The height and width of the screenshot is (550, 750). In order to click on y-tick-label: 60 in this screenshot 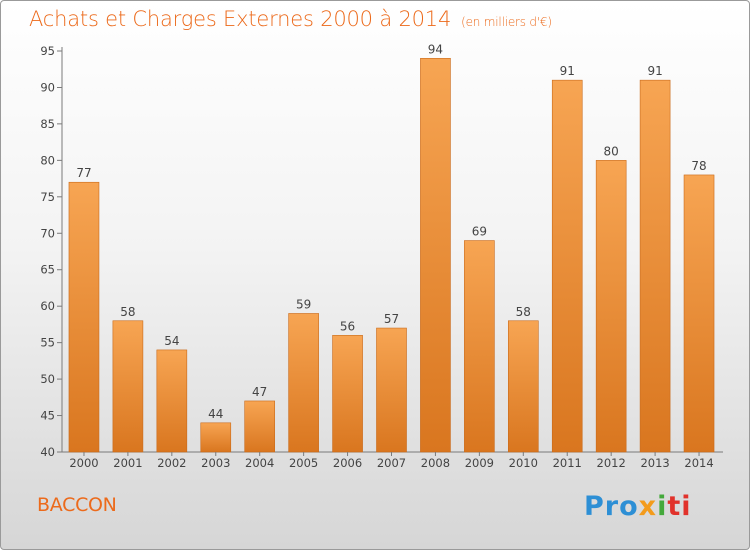, I will do `click(47, 306)`.